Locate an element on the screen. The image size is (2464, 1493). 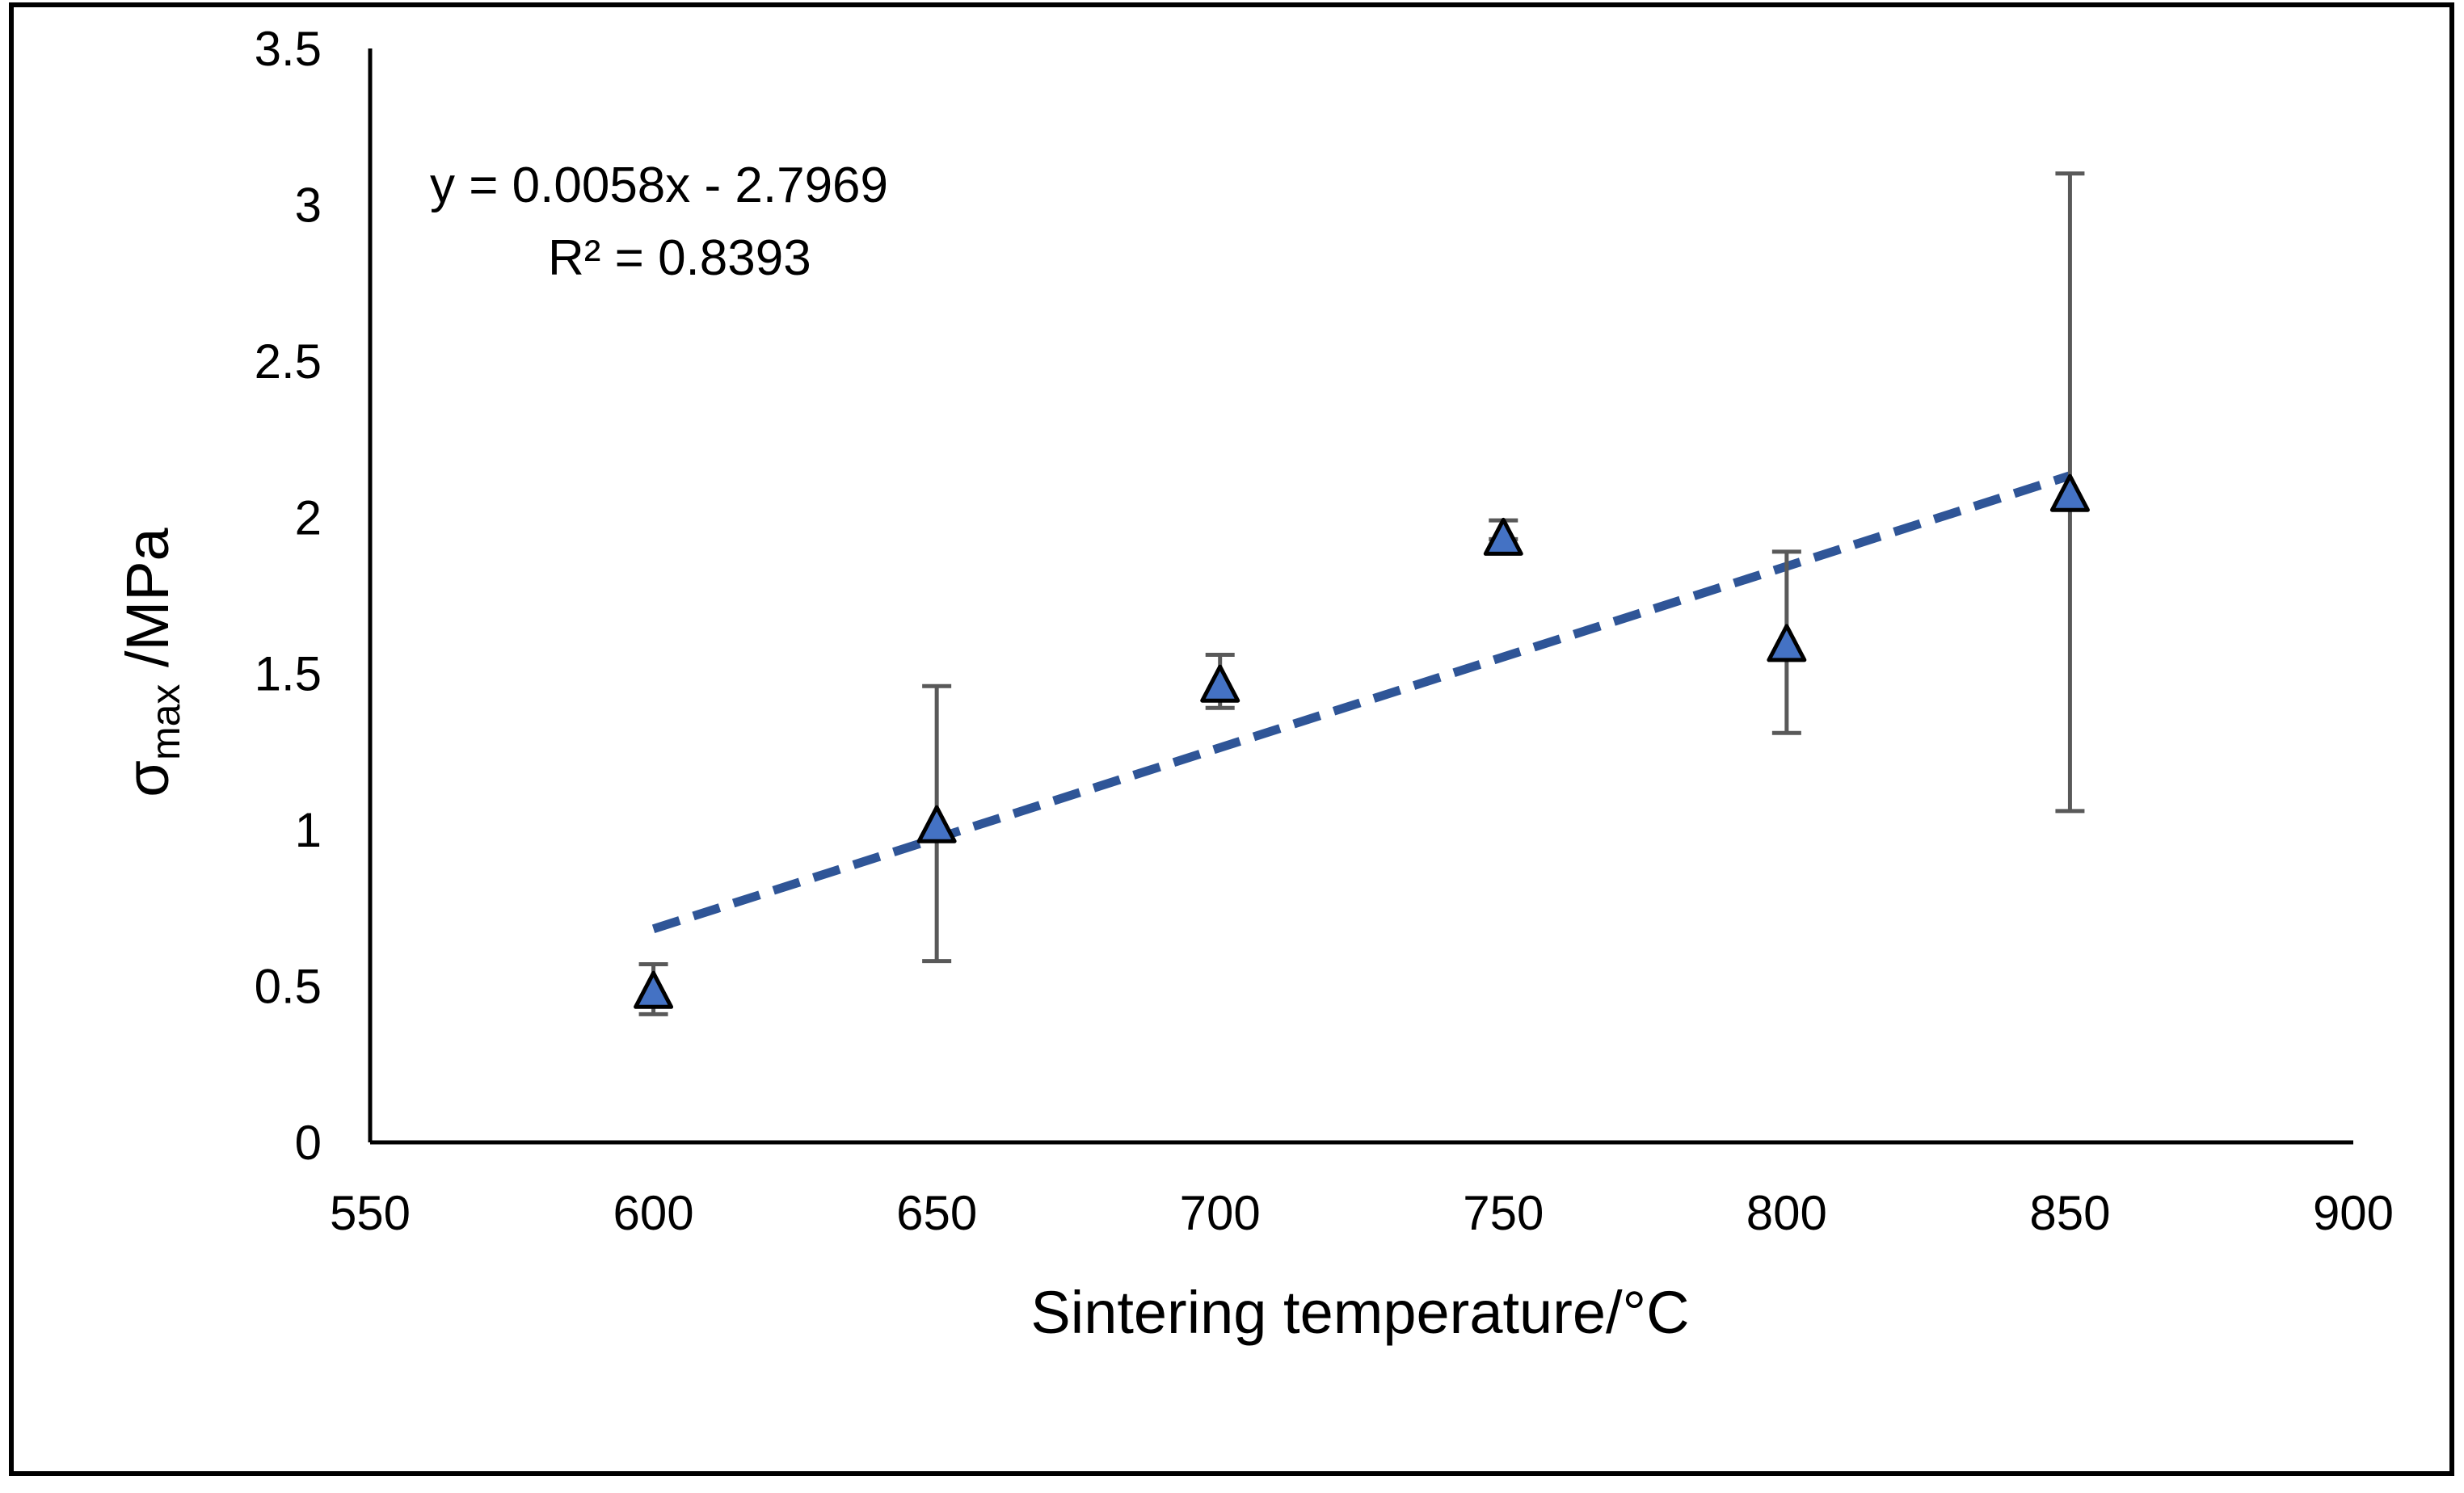
trendline-r-squared: R² = 0.8393 is located at coordinates (679, 258).